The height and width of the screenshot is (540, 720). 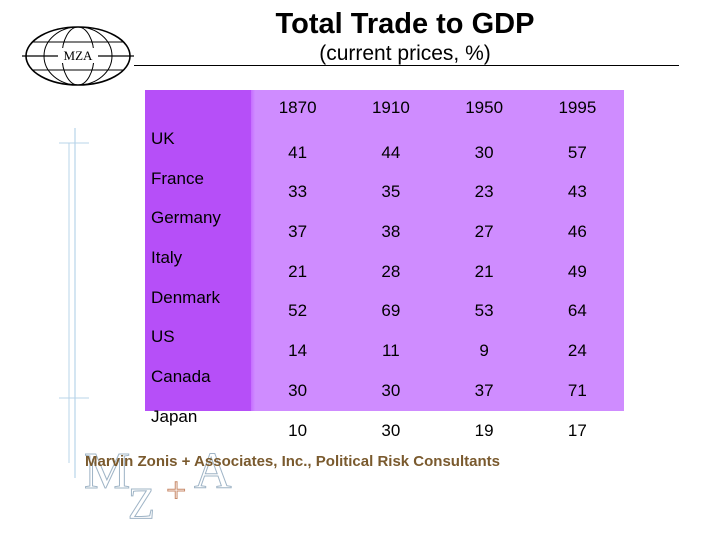 What do you see at coordinates (158, 482) in the screenshot?
I see `mza-footer-logo: M Z + A` at bounding box center [158, 482].